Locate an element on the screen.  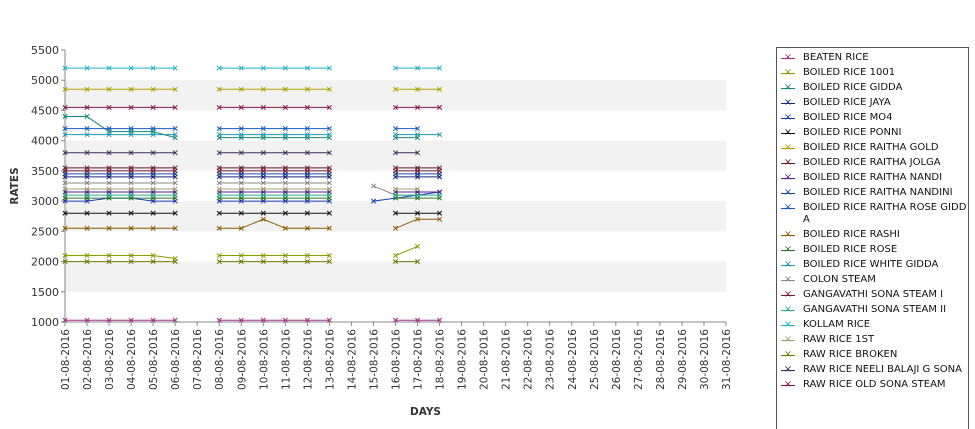
legend-item: × COLON STEAM is located at coordinates (872, 280).